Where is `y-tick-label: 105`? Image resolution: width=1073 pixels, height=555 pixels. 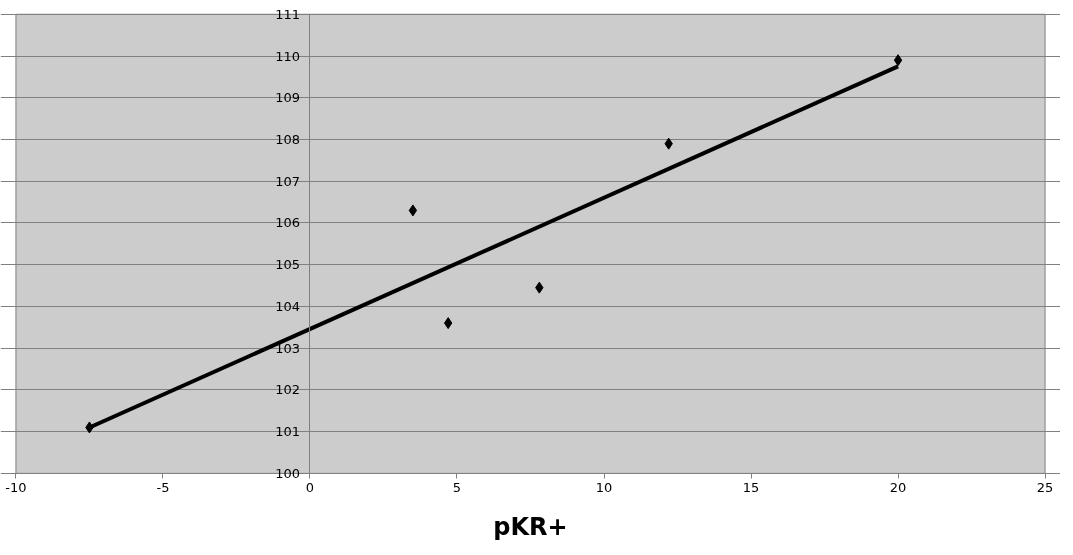 y-tick-label: 105 is located at coordinates (287, 265).